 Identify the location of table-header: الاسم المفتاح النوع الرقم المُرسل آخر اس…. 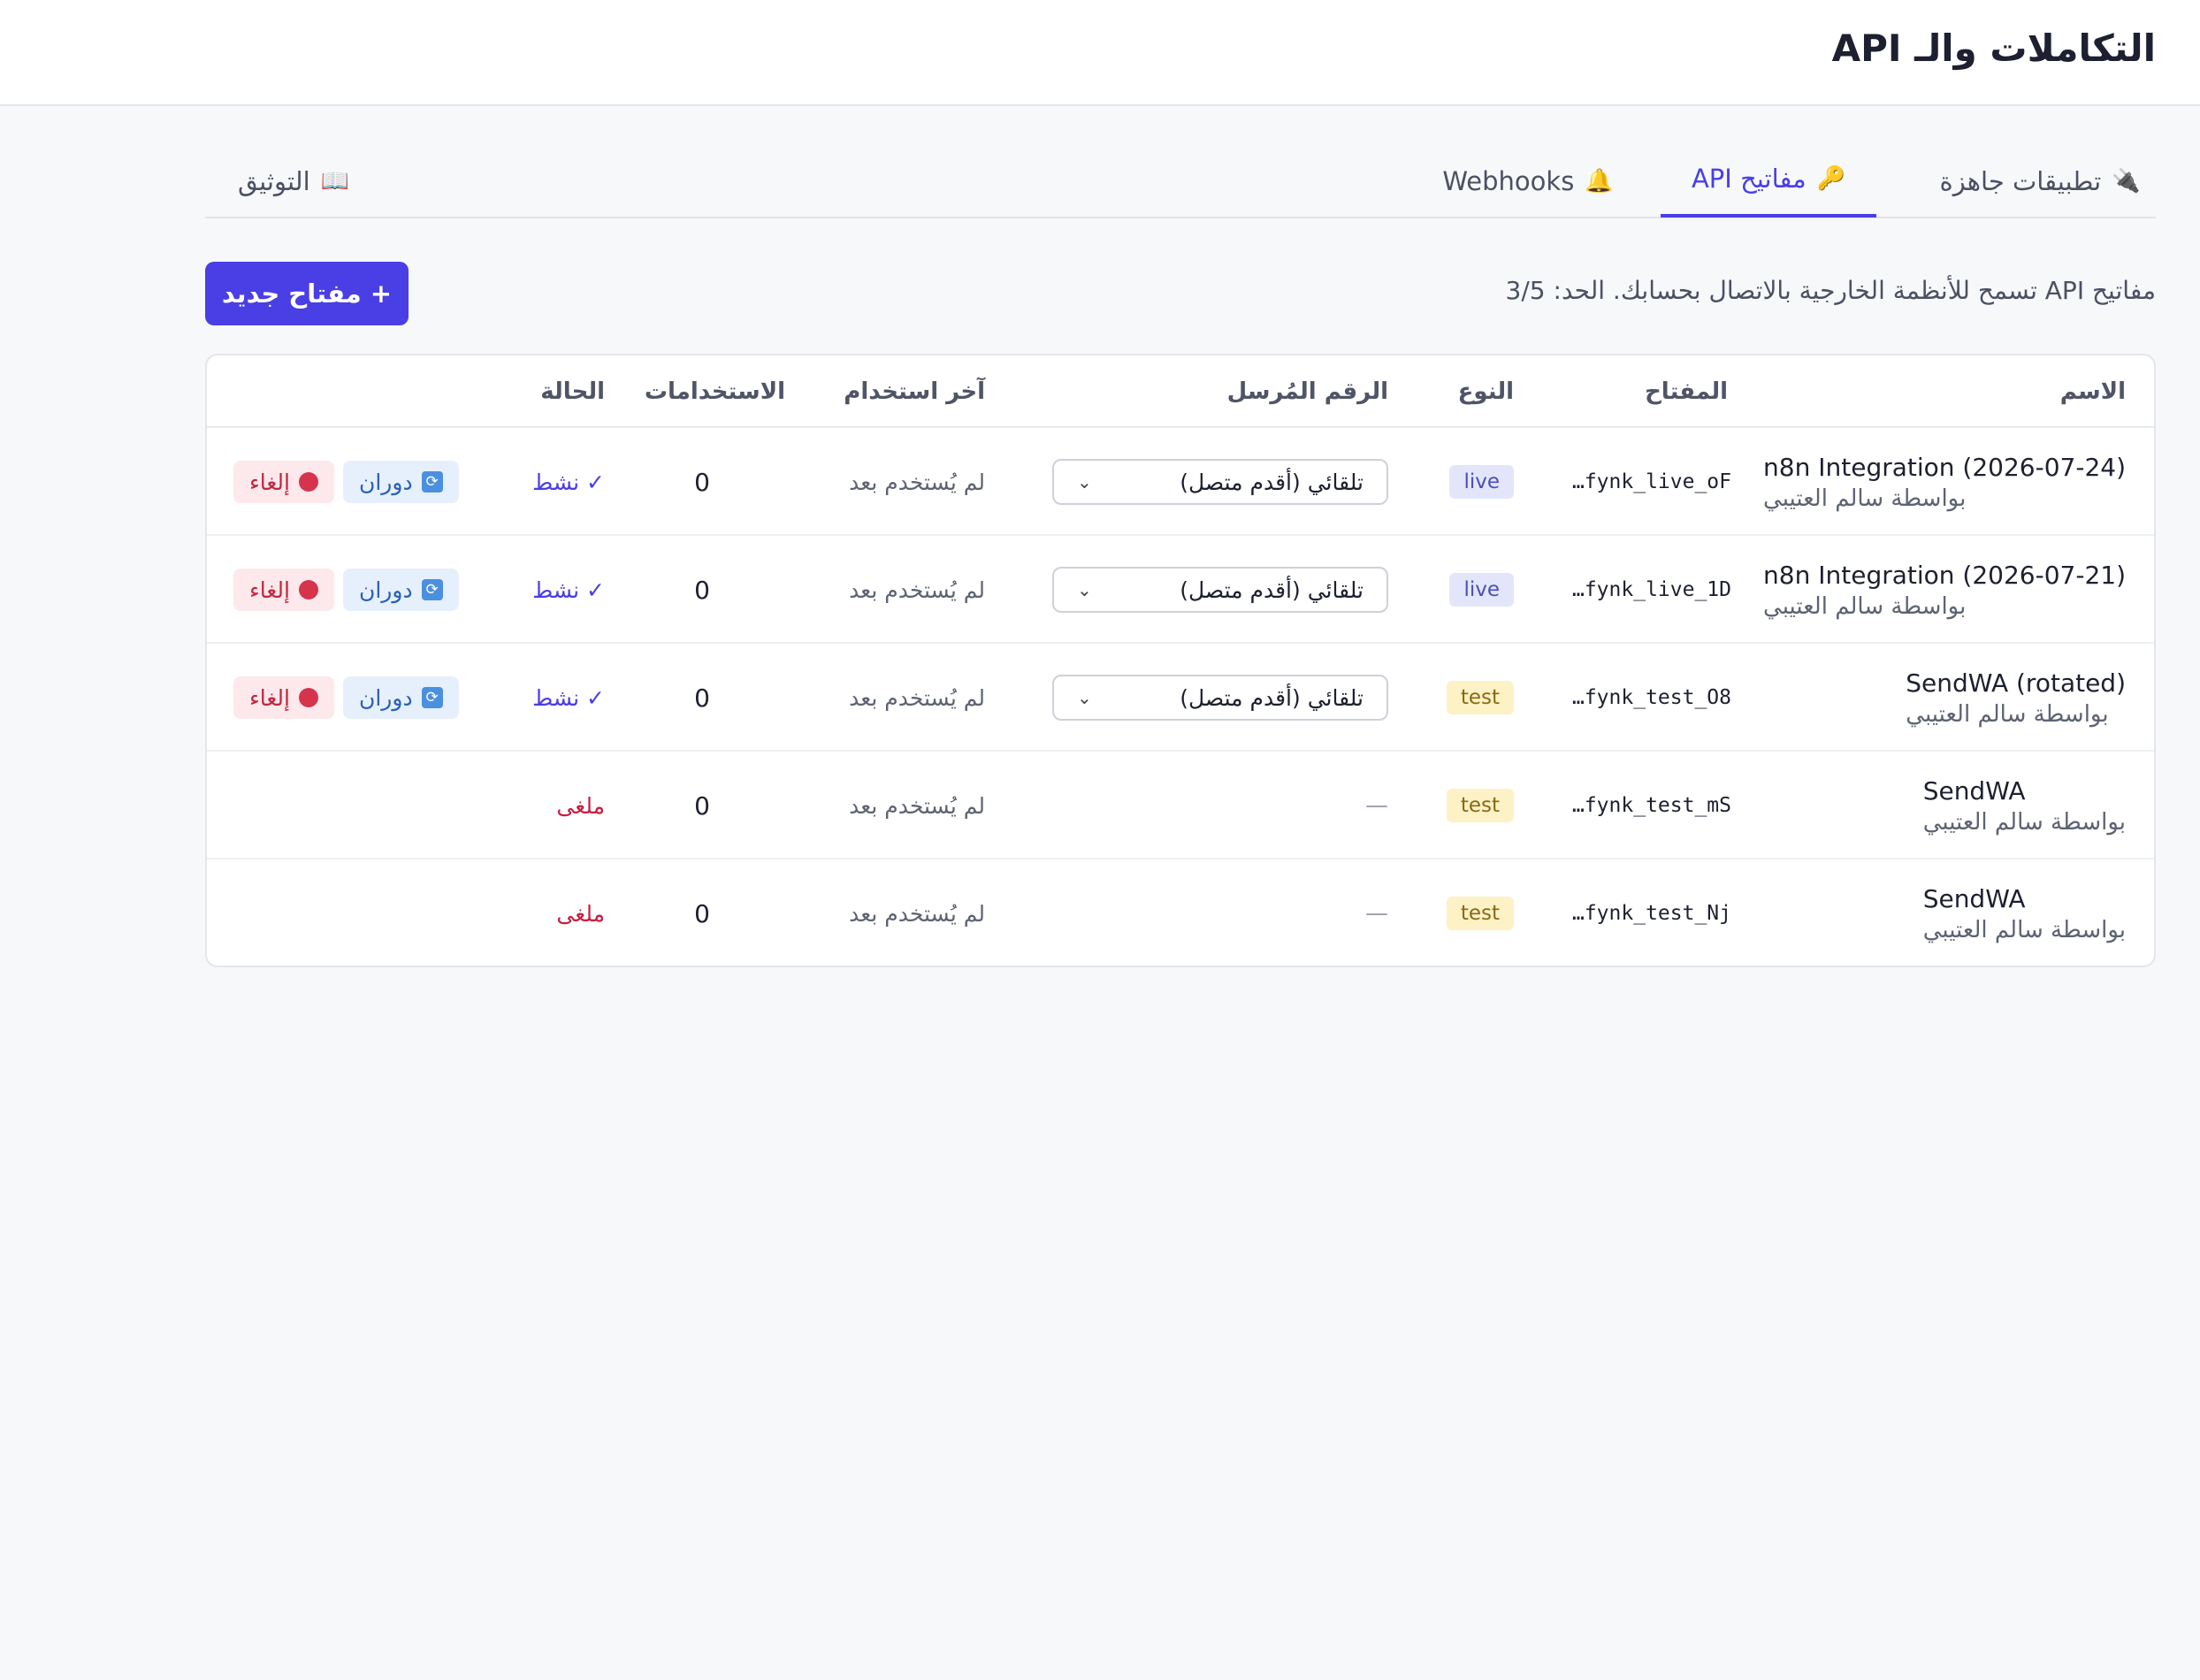
(1180, 391).